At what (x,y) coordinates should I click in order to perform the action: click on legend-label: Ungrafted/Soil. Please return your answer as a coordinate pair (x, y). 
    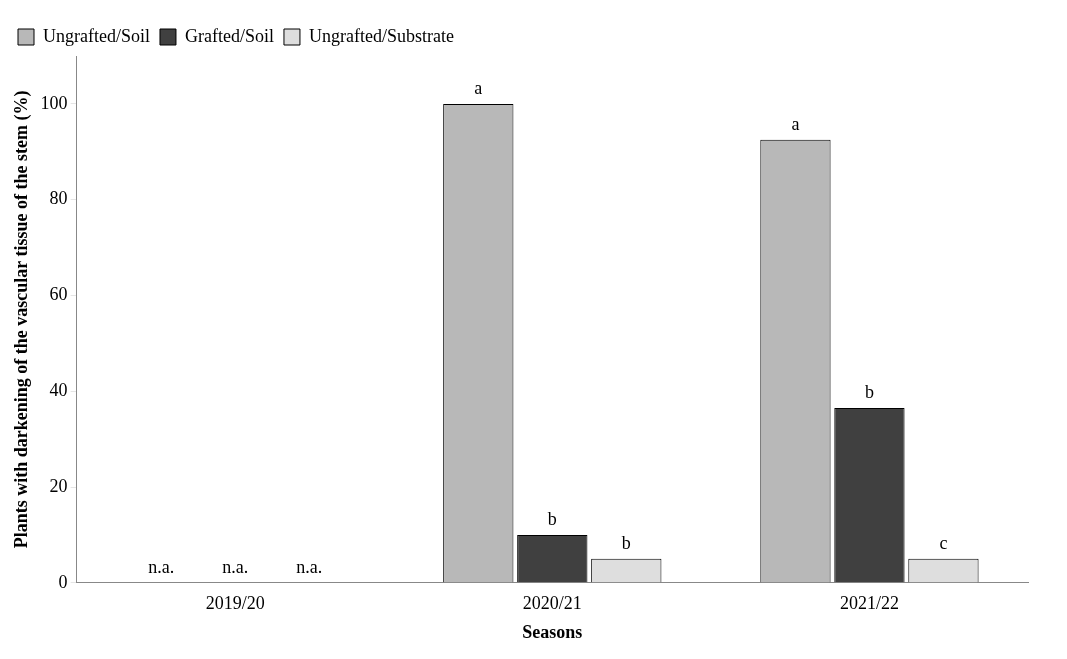
    Looking at the image, I should click on (96, 35).